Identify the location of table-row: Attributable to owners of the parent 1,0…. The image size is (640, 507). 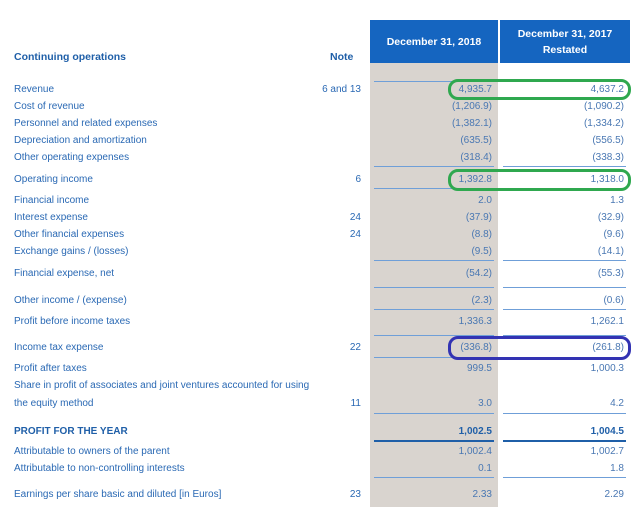
(320, 452).